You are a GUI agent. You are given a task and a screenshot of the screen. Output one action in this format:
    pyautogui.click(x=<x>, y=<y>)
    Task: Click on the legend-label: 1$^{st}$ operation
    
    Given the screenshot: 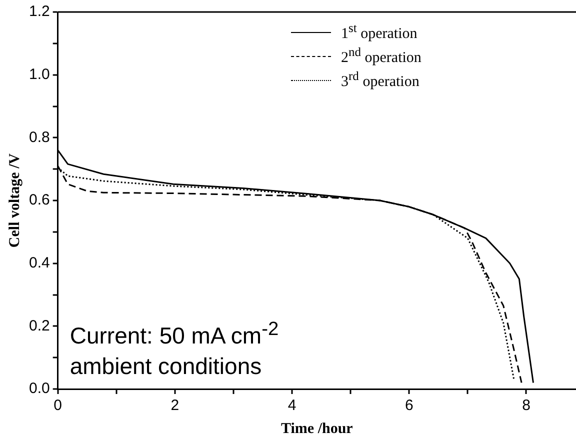 What is the action you would take?
    pyautogui.click(x=379, y=32)
    